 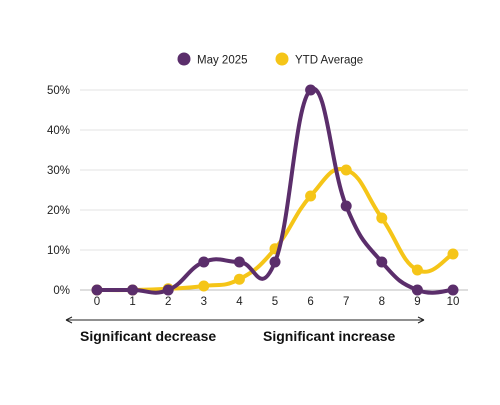 What do you see at coordinates (310, 302) in the screenshot?
I see `x-tick-label: 6` at bounding box center [310, 302].